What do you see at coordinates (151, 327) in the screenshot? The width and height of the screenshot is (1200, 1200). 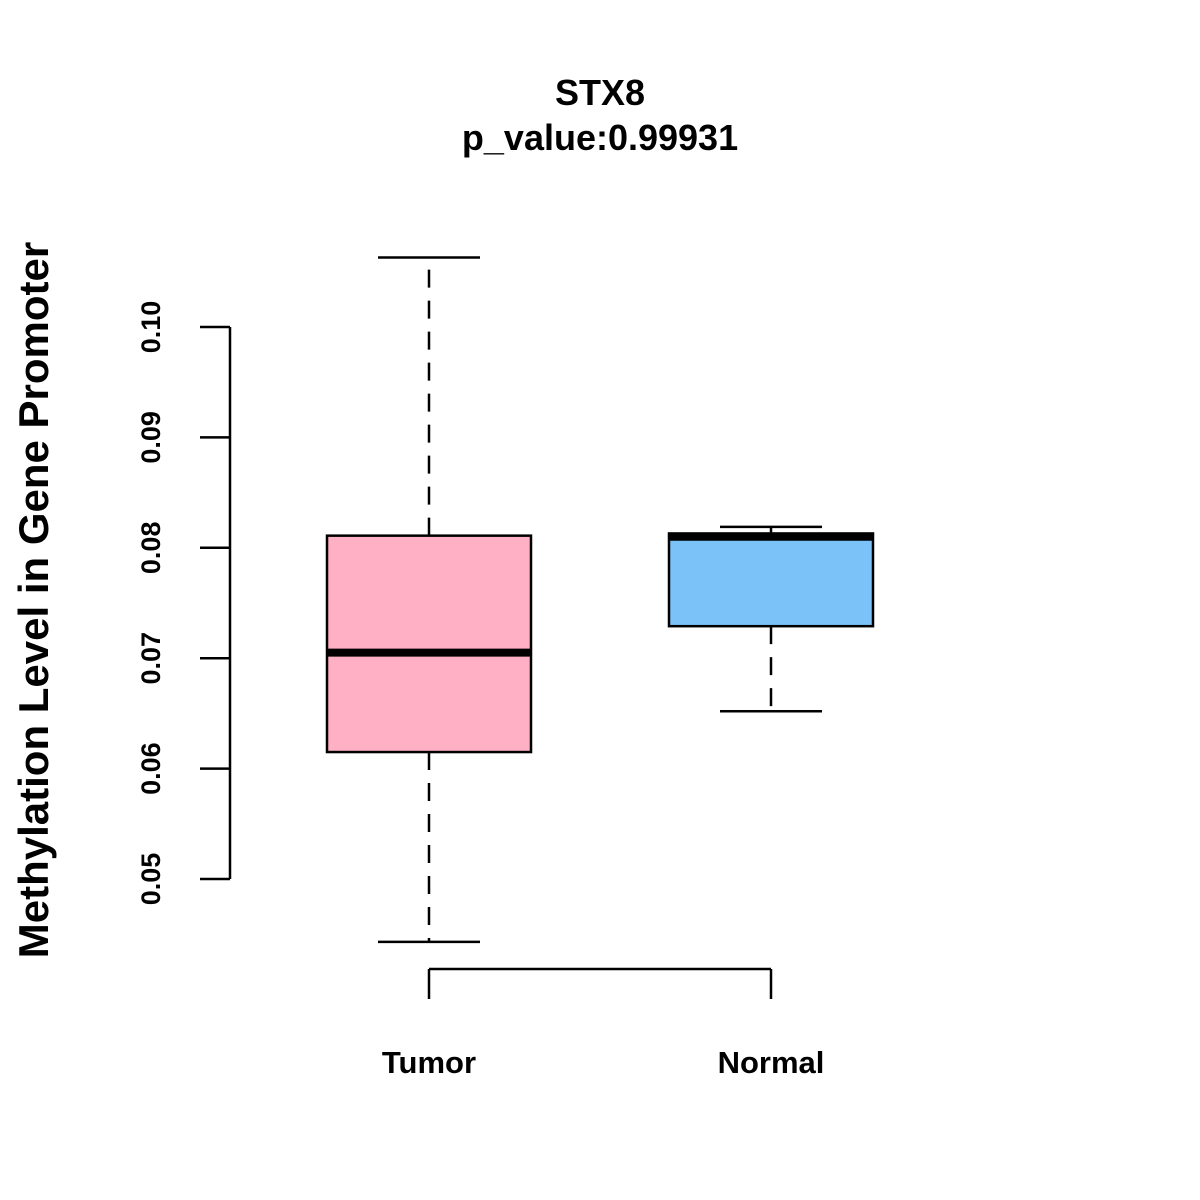 I see `y-tick-label: 0.10` at bounding box center [151, 327].